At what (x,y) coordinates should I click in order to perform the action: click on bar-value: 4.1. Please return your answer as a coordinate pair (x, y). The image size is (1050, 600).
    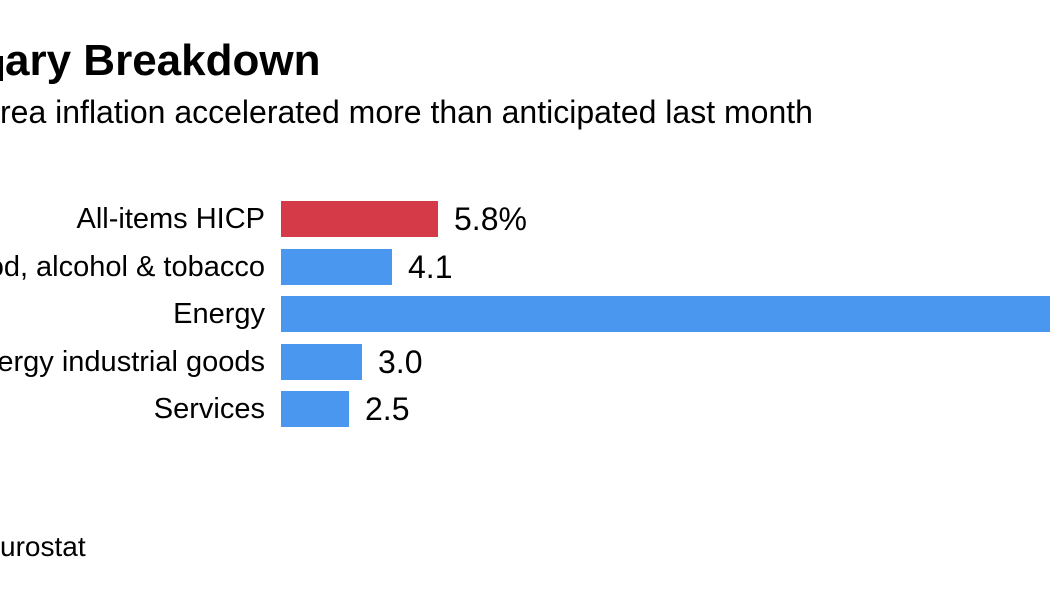
    Looking at the image, I should click on (430, 266).